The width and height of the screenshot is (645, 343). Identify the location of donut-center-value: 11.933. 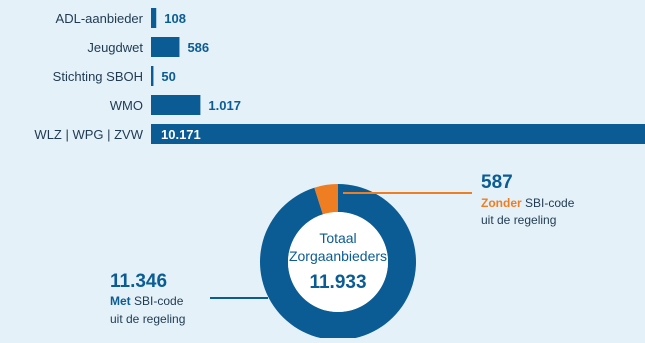
(337, 282).